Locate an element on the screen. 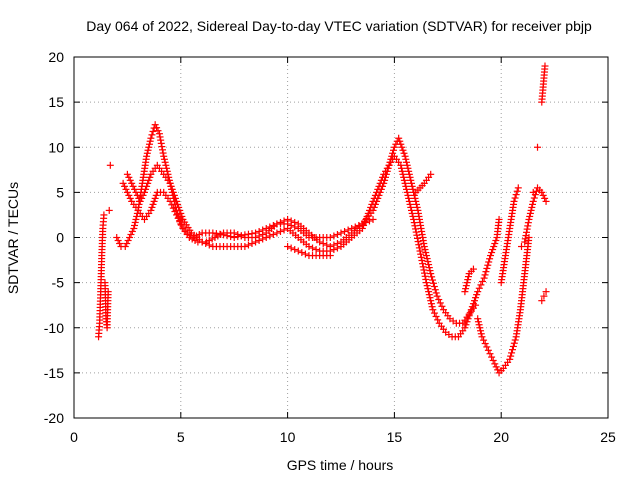  y-tick-label: 15 is located at coordinates (56, 102).